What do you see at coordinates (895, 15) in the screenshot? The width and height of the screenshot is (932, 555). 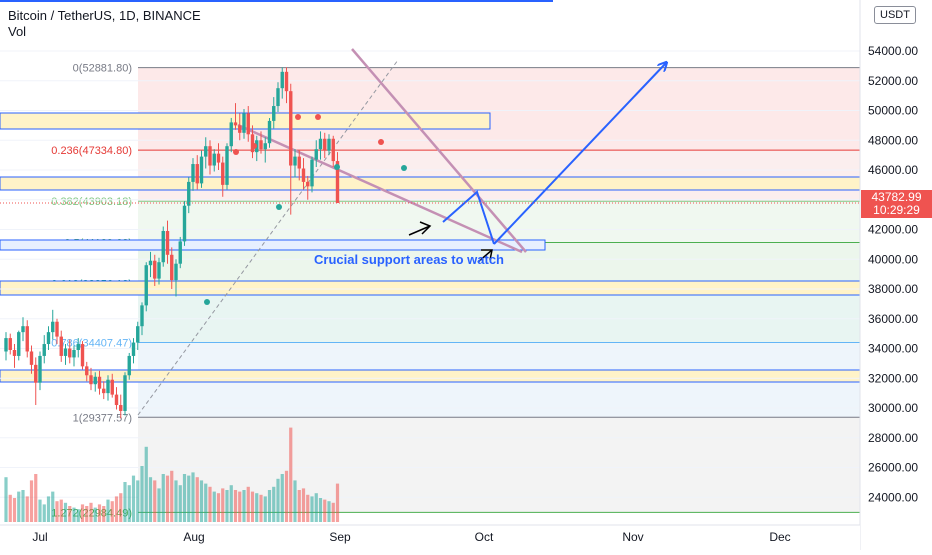 I see `currency-button: USDT` at bounding box center [895, 15].